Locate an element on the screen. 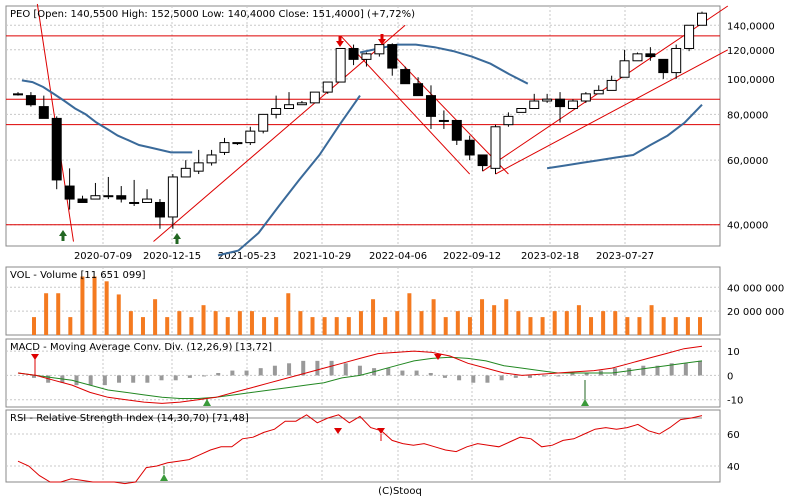 The image size is (800, 504). macd-panel: 10 0 -10 is located at coordinates (374, 373).